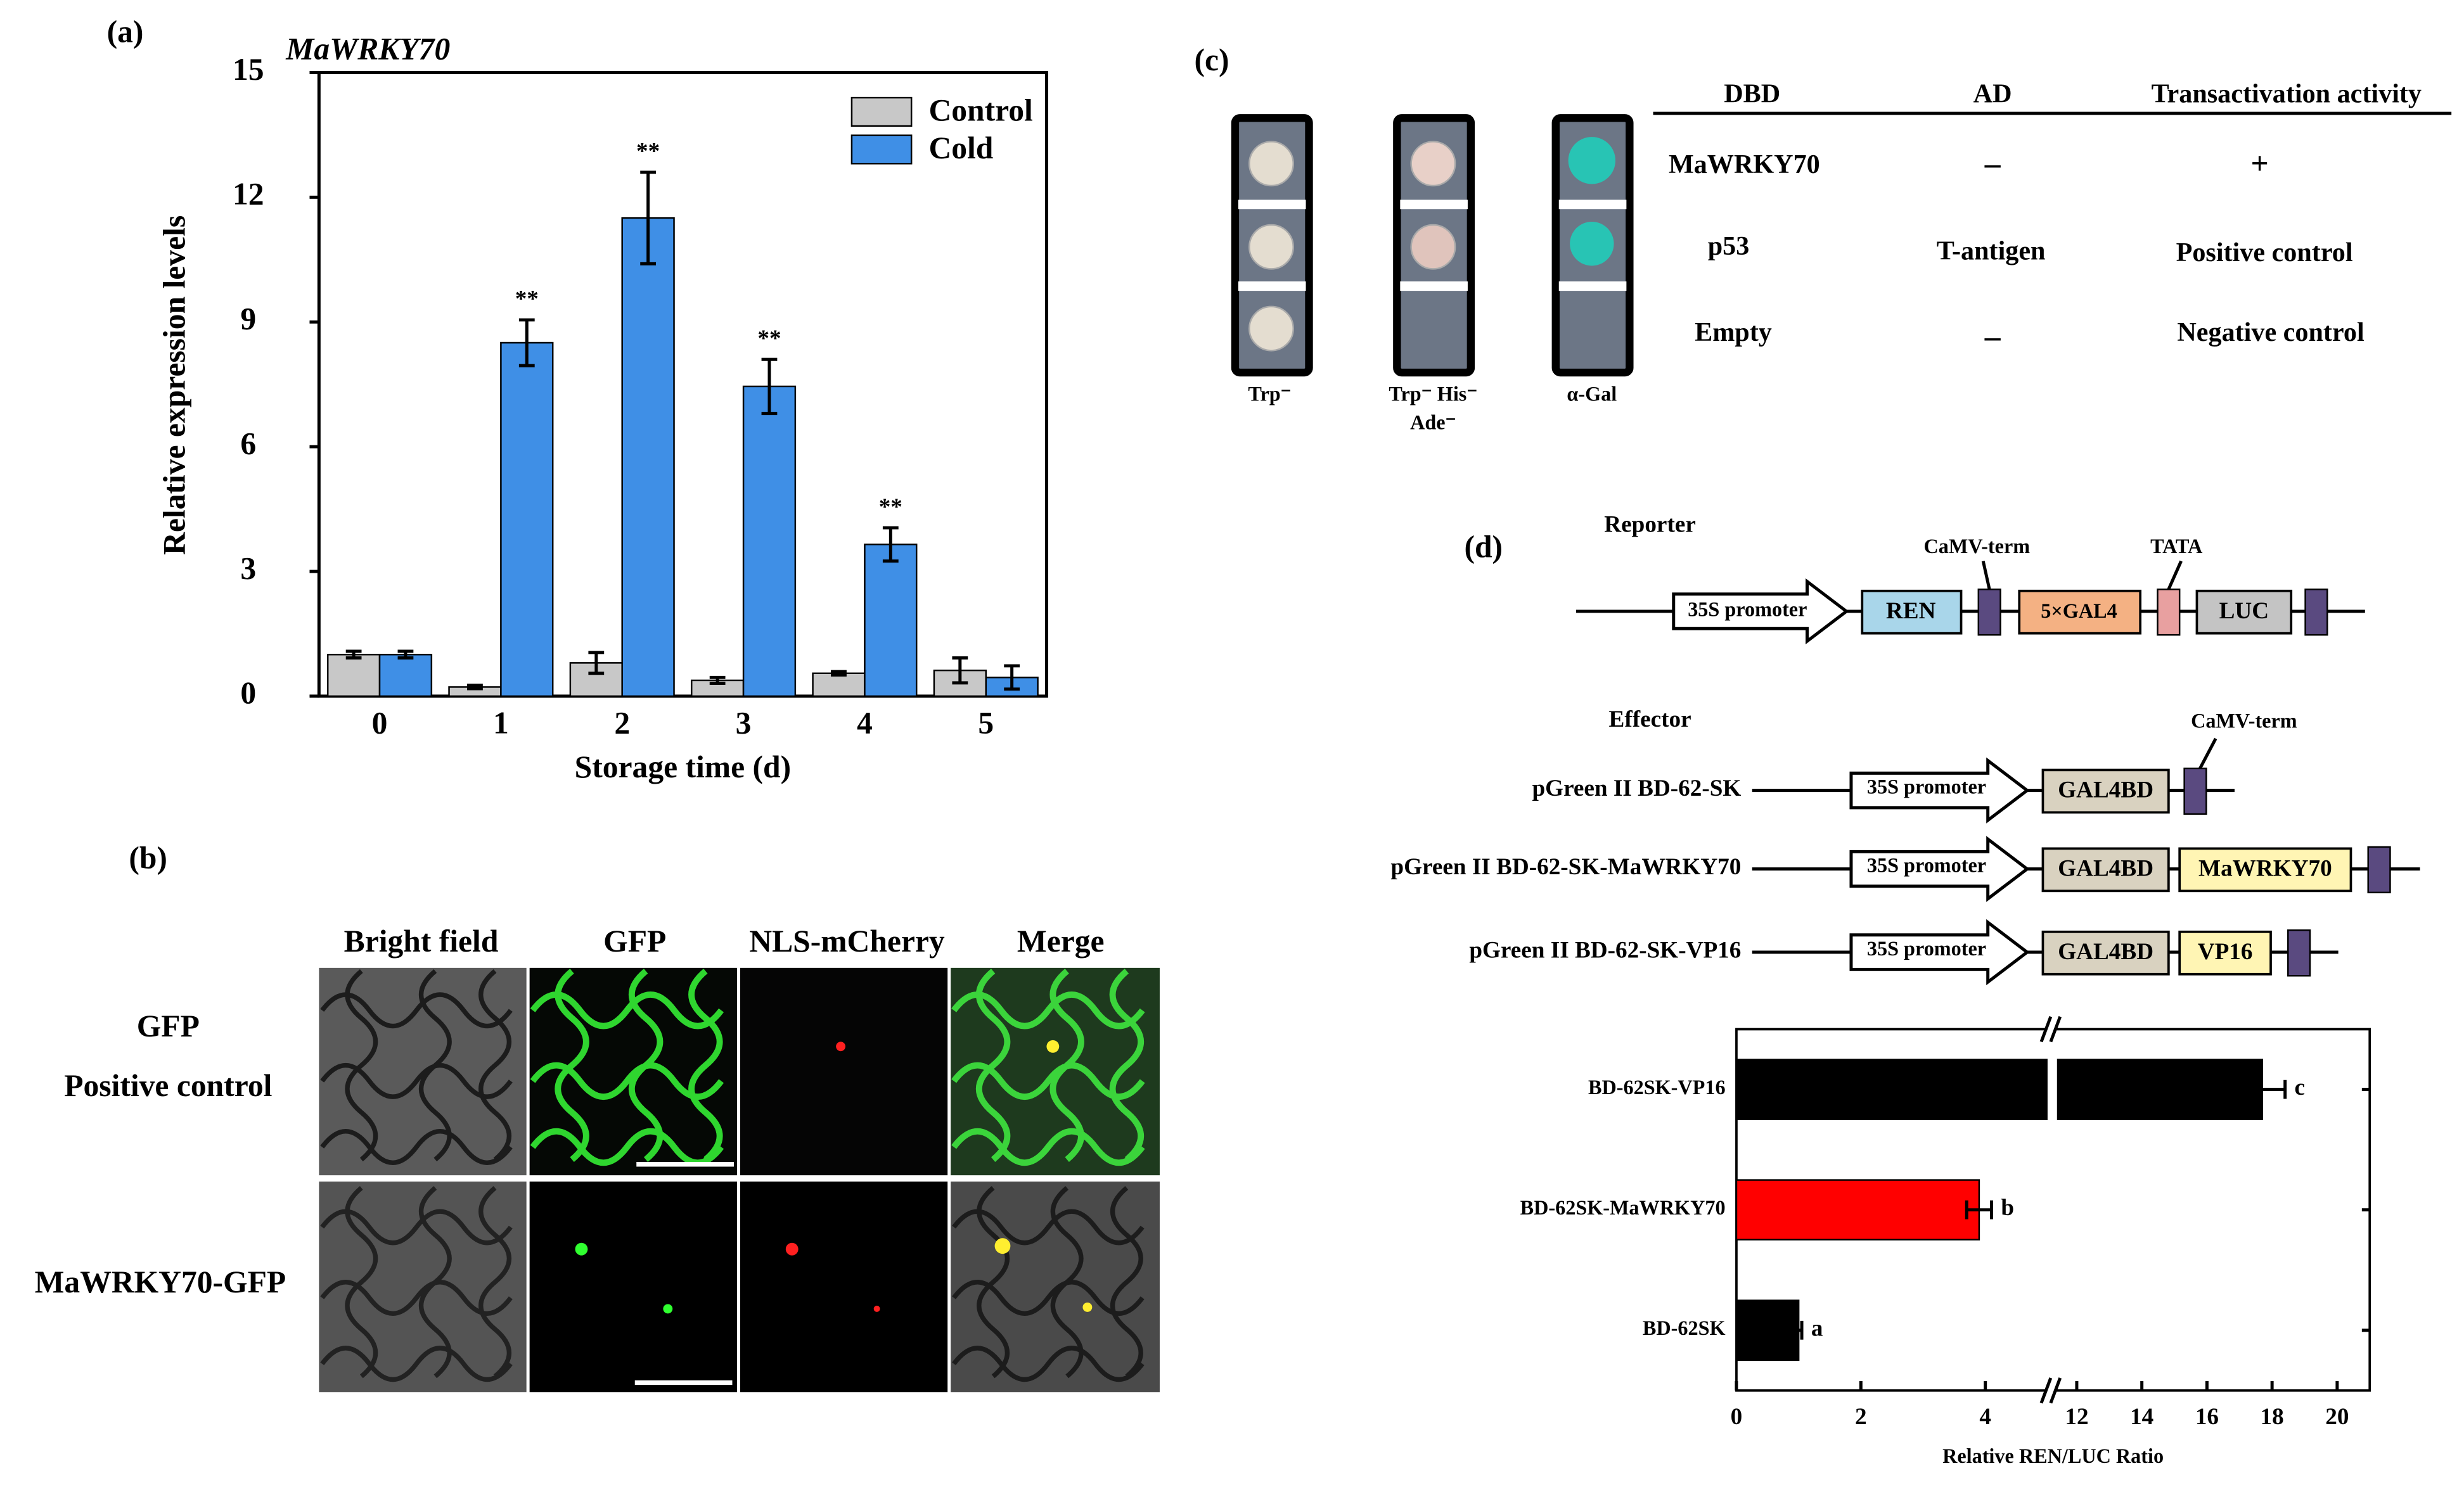  Describe the element at coordinates (367, 50) in the screenshot. I see `chart-title: MaWRKY70` at that location.